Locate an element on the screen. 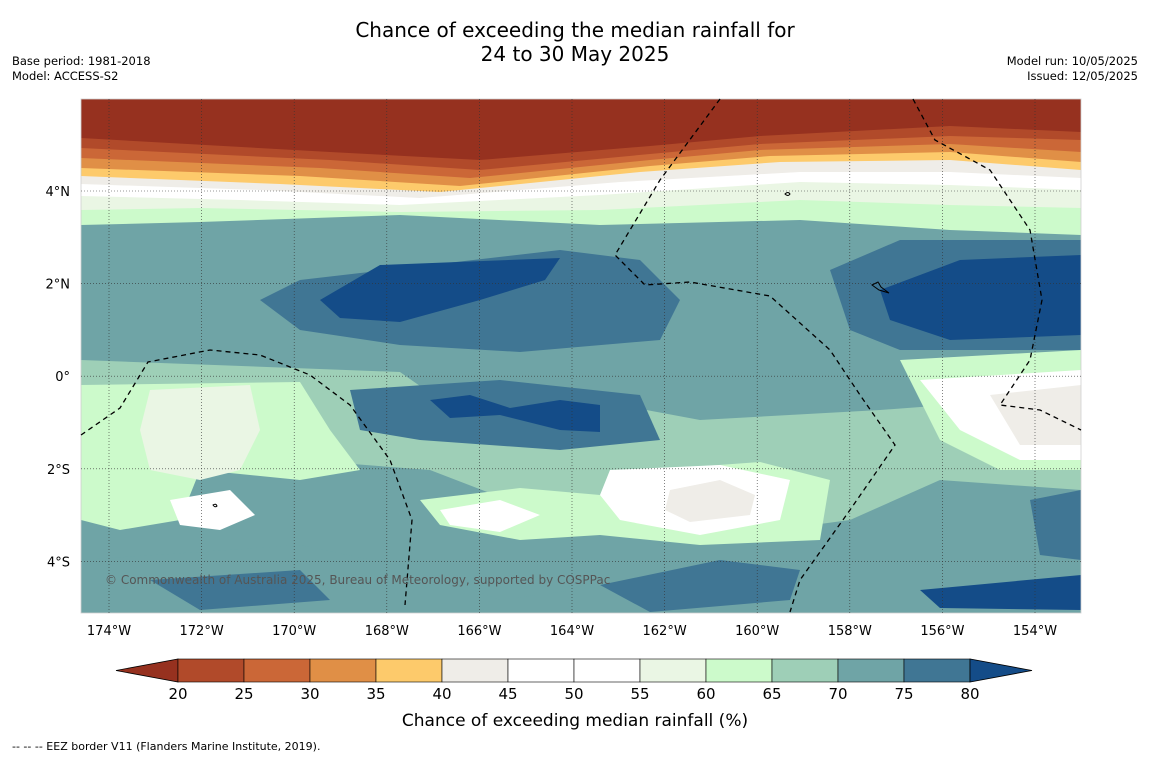 The height and width of the screenshot is (758, 1150). colorbar-extend-low is located at coordinates (147, 670).